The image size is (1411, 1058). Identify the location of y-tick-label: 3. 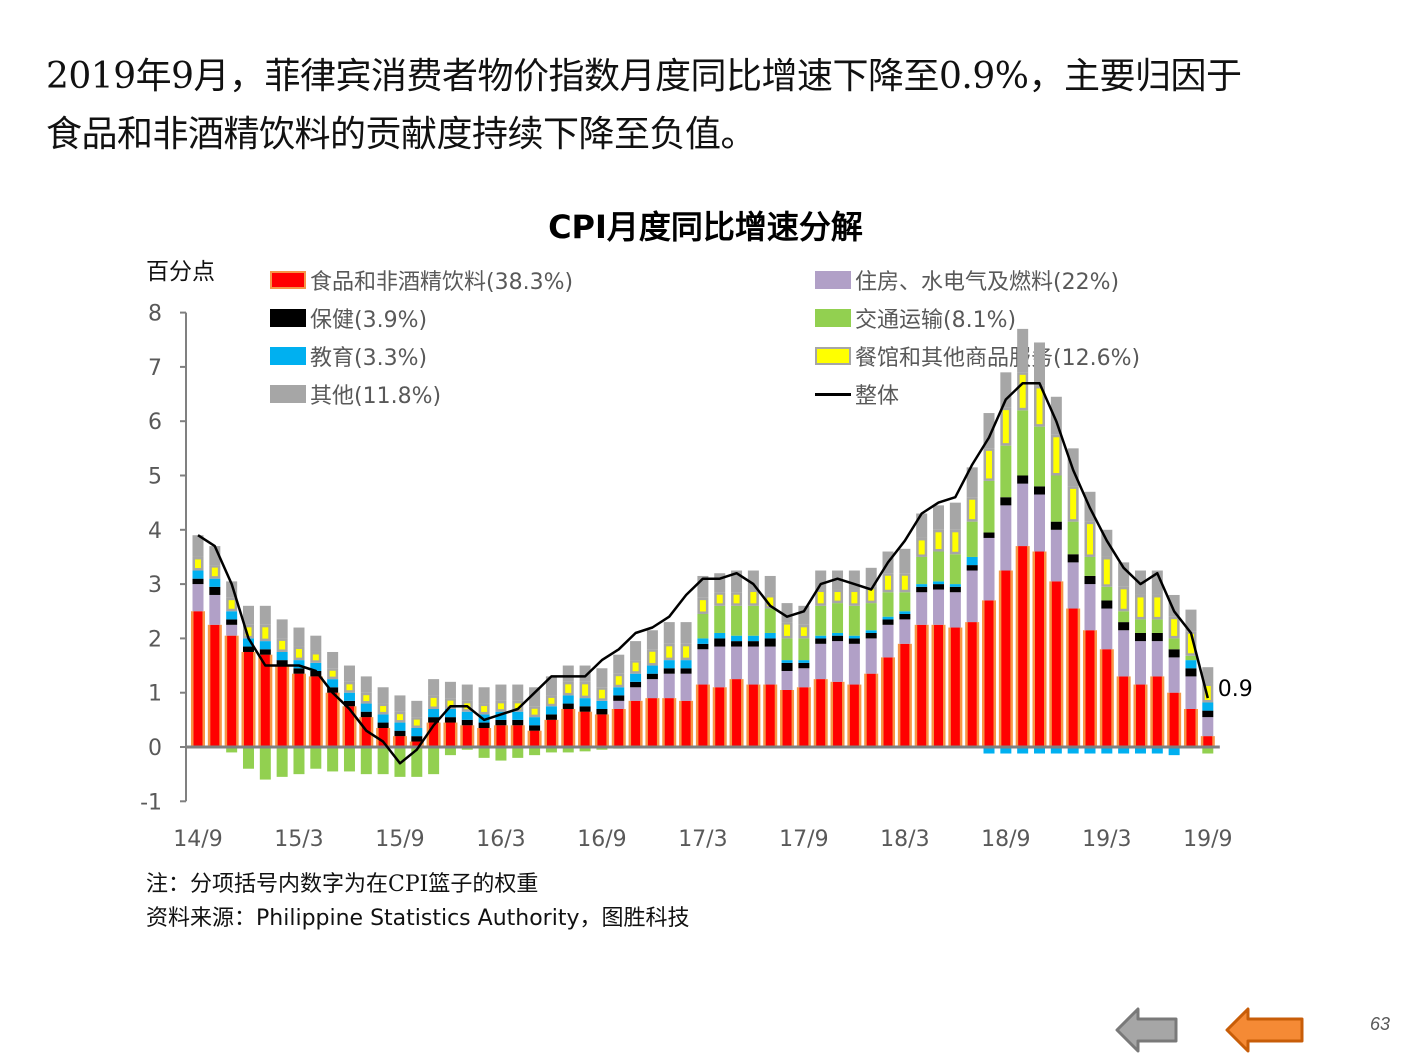
(155, 585).